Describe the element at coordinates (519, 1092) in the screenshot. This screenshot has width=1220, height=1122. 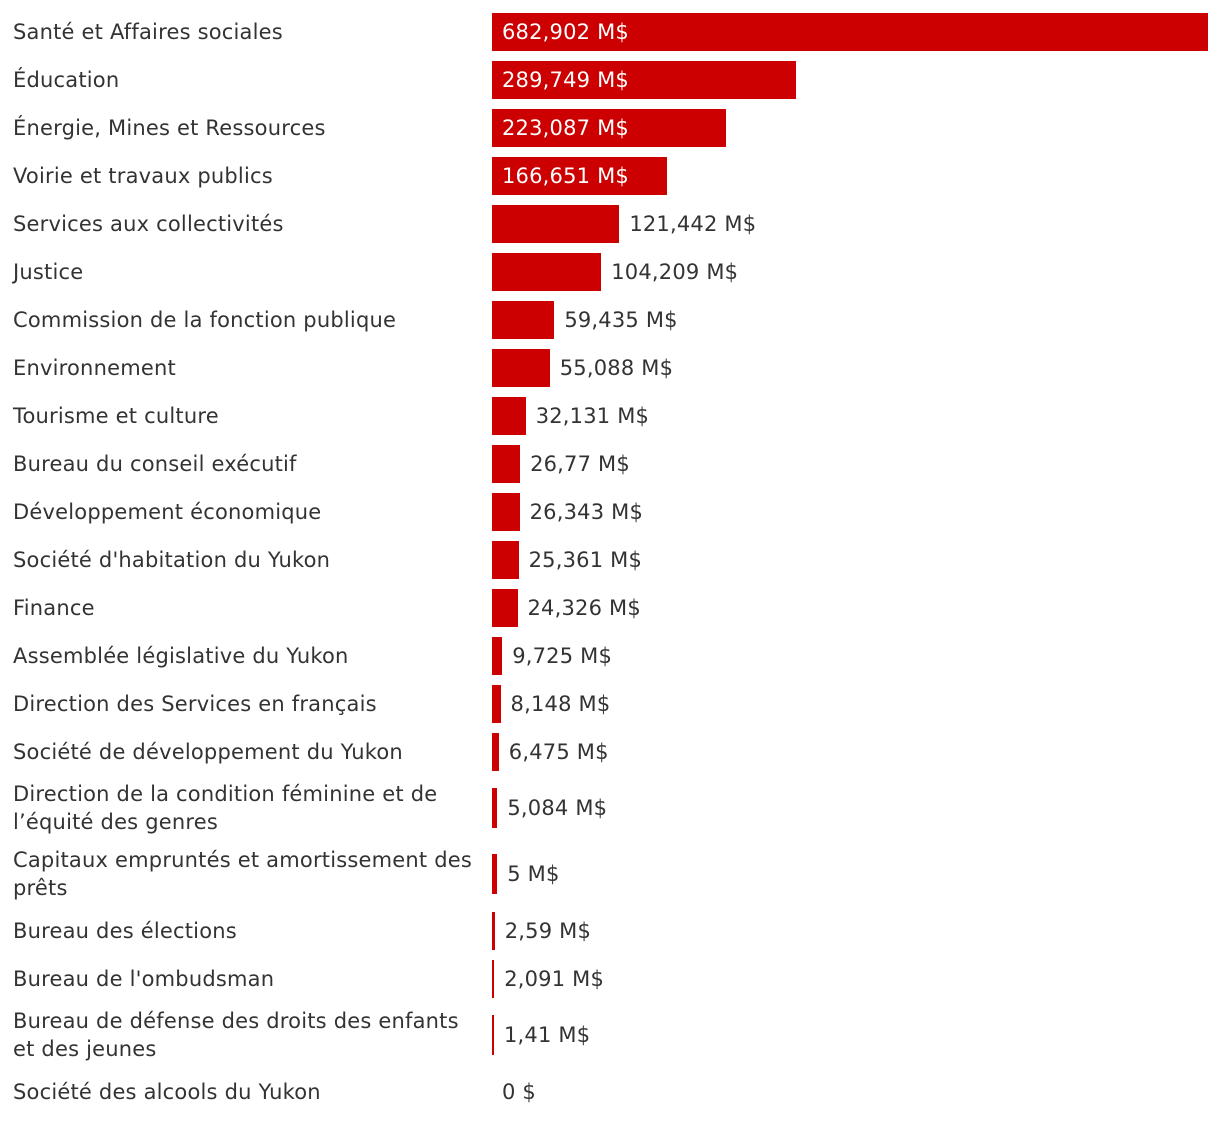
I see `value-label: 0 $` at that location.